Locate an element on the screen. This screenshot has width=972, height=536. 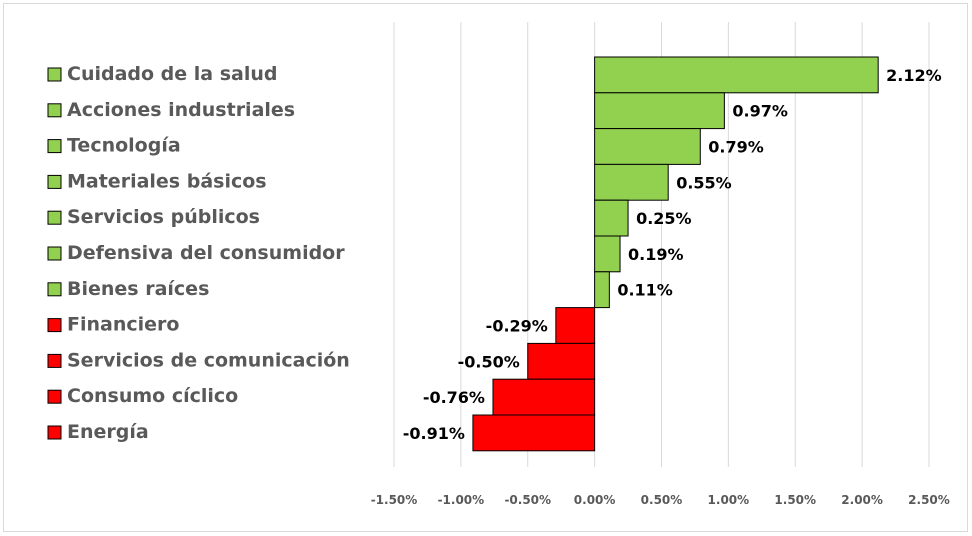
x-tick-label: -0.50% is located at coordinates (527, 500).